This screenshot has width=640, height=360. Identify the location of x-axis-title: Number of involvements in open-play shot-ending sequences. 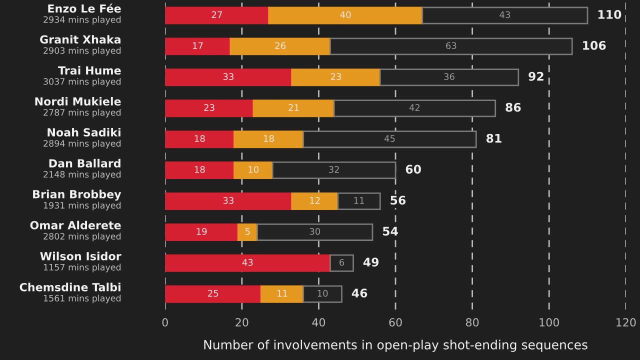
(396, 346).